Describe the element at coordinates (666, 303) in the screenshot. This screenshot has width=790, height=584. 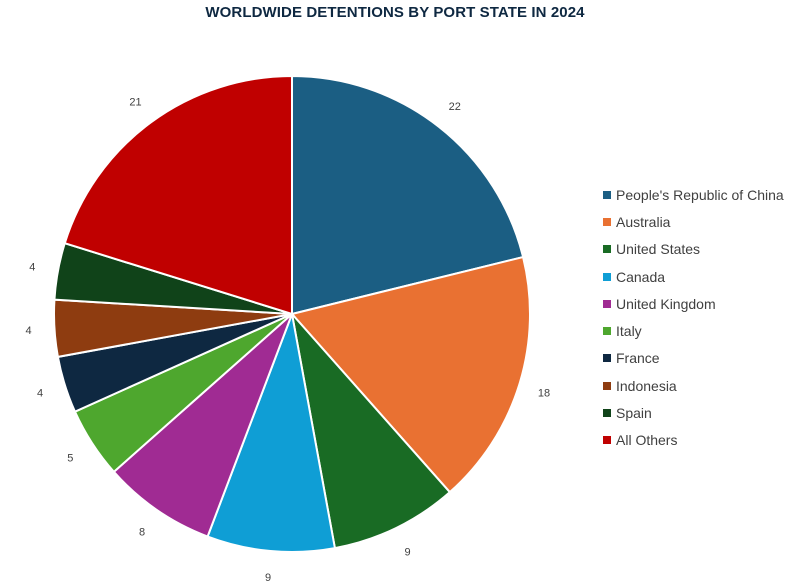
I see `legend-label: United Kingdom` at that location.